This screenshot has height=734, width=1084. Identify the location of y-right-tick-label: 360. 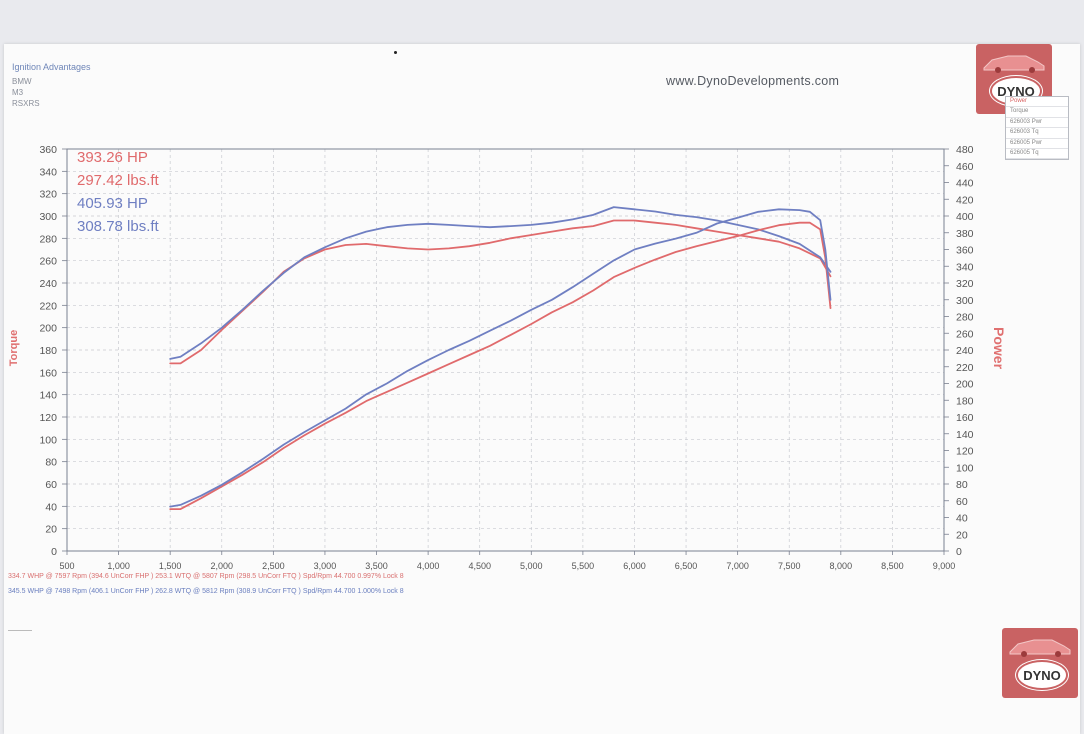
(965, 251).